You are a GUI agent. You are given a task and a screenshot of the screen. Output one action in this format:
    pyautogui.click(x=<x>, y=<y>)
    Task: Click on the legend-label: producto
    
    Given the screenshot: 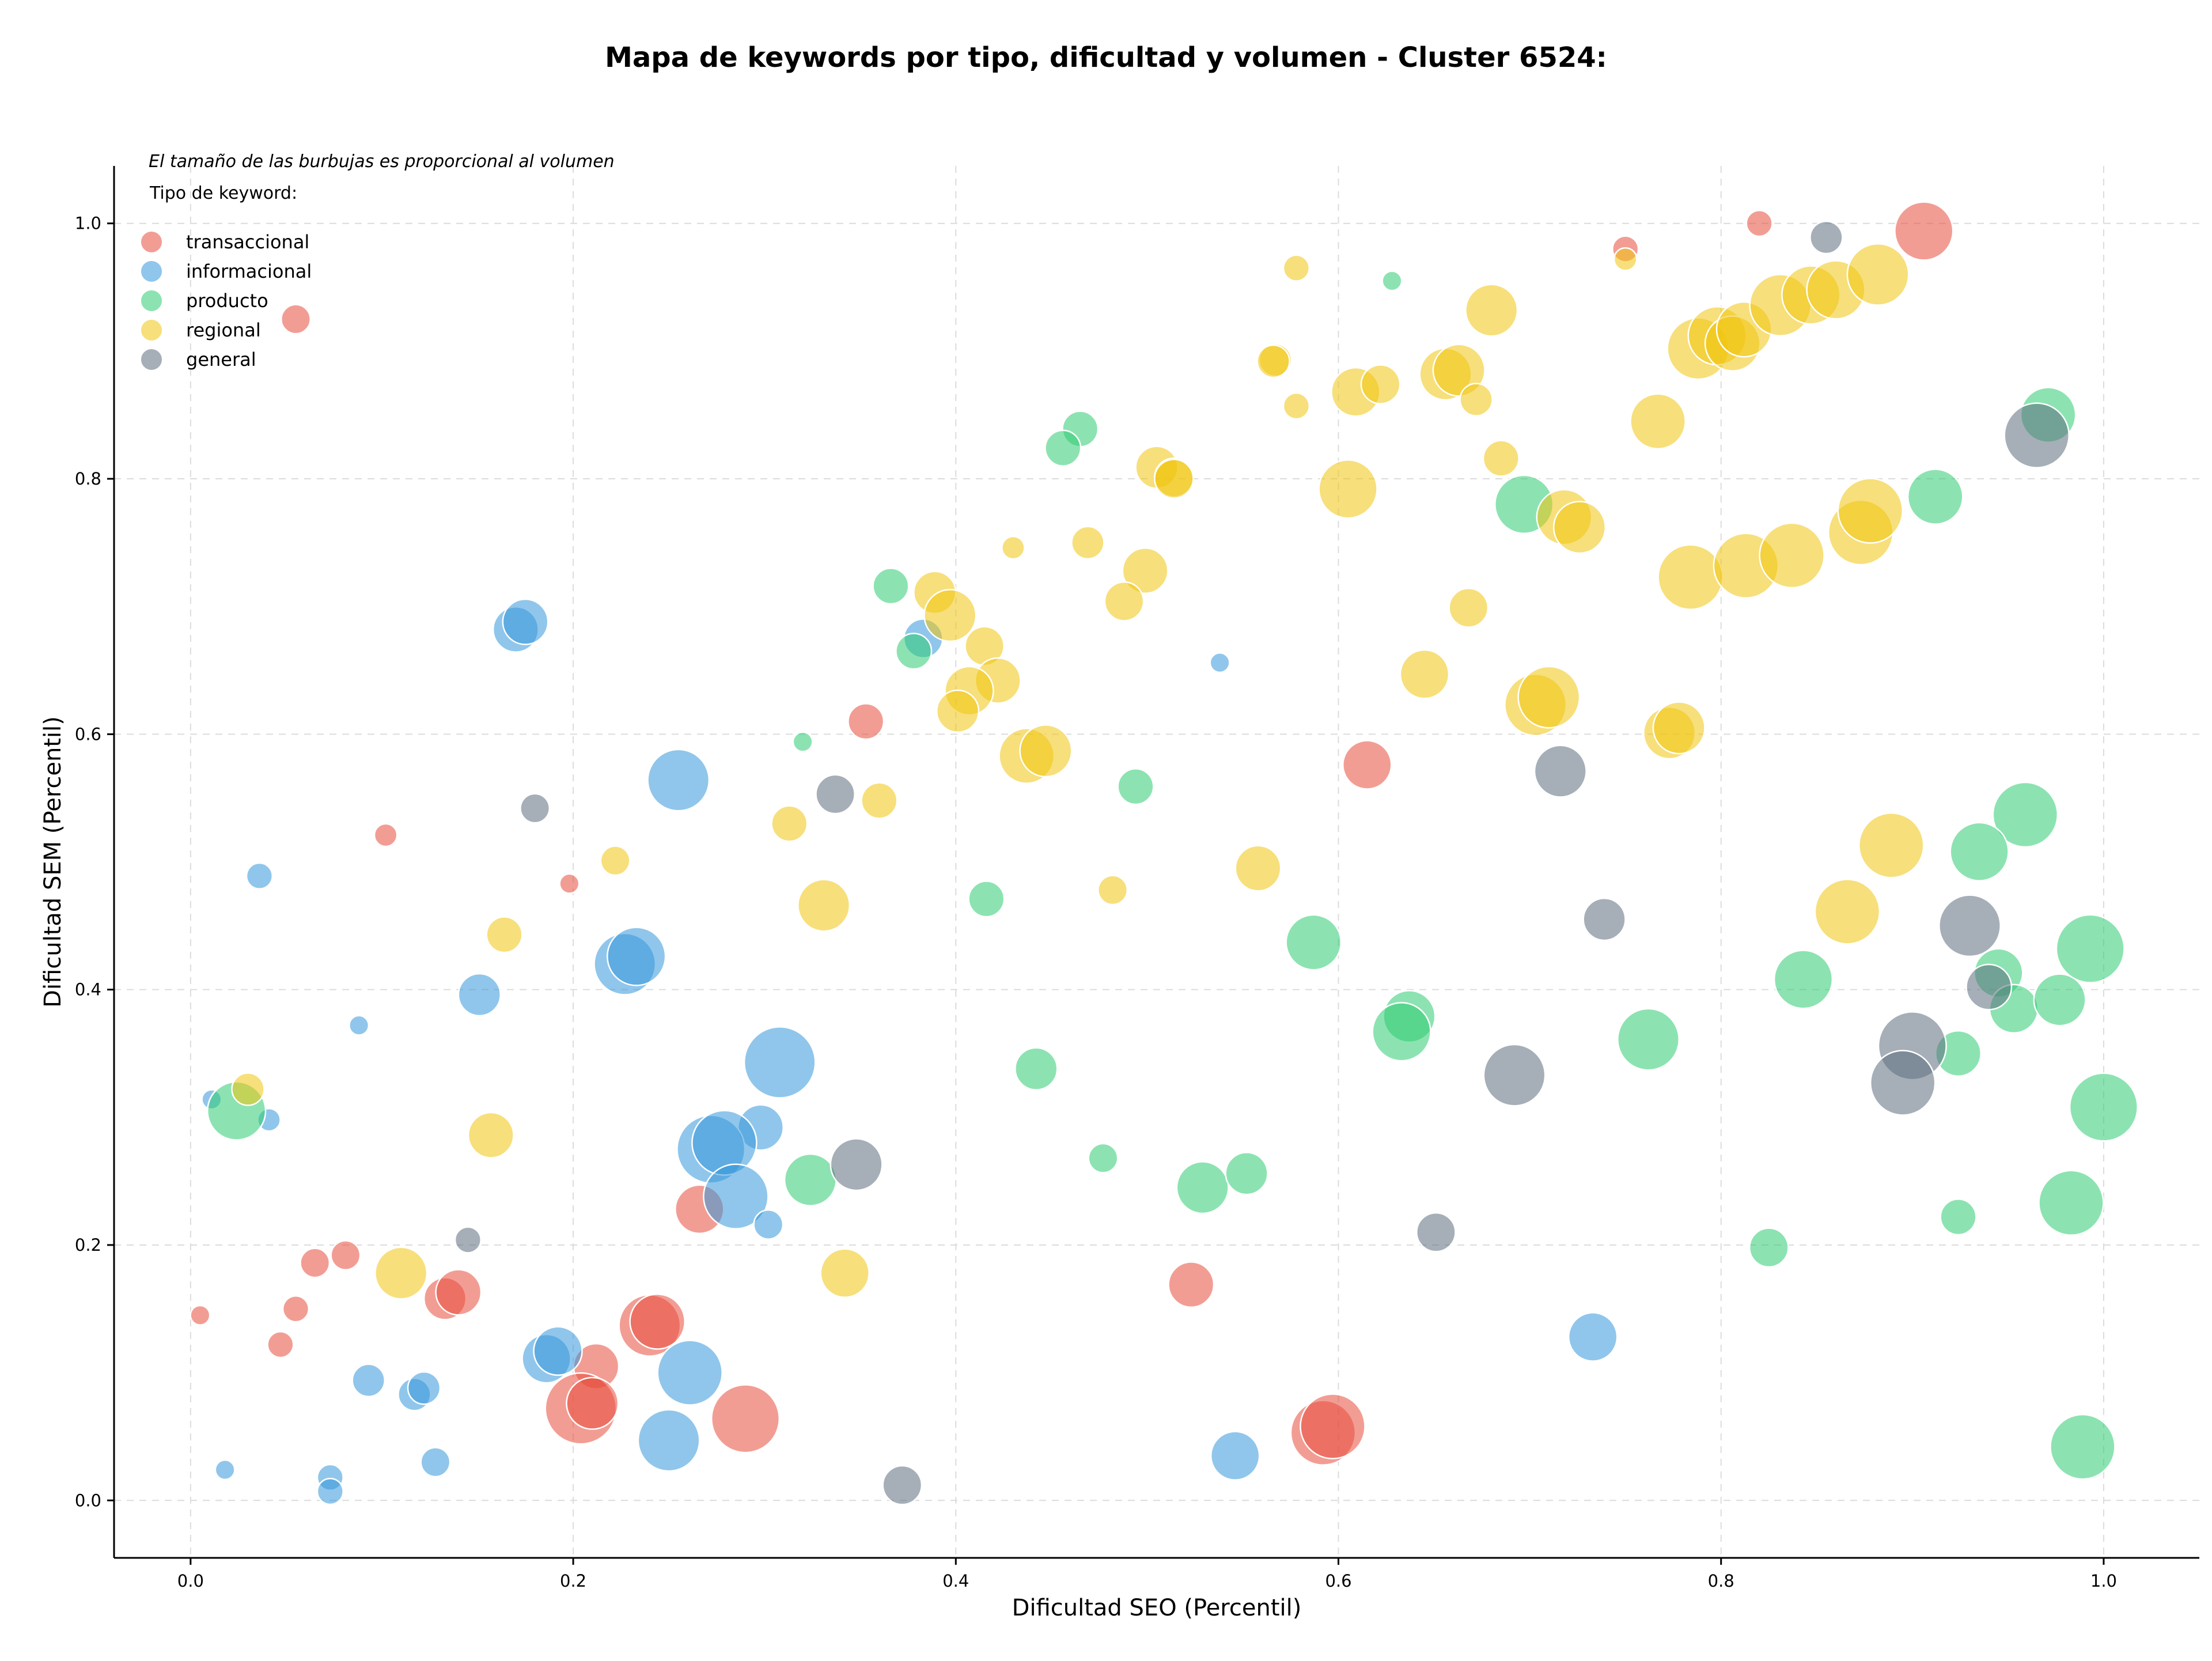 What is the action you would take?
    pyautogui.click(x=227, y=301)
    